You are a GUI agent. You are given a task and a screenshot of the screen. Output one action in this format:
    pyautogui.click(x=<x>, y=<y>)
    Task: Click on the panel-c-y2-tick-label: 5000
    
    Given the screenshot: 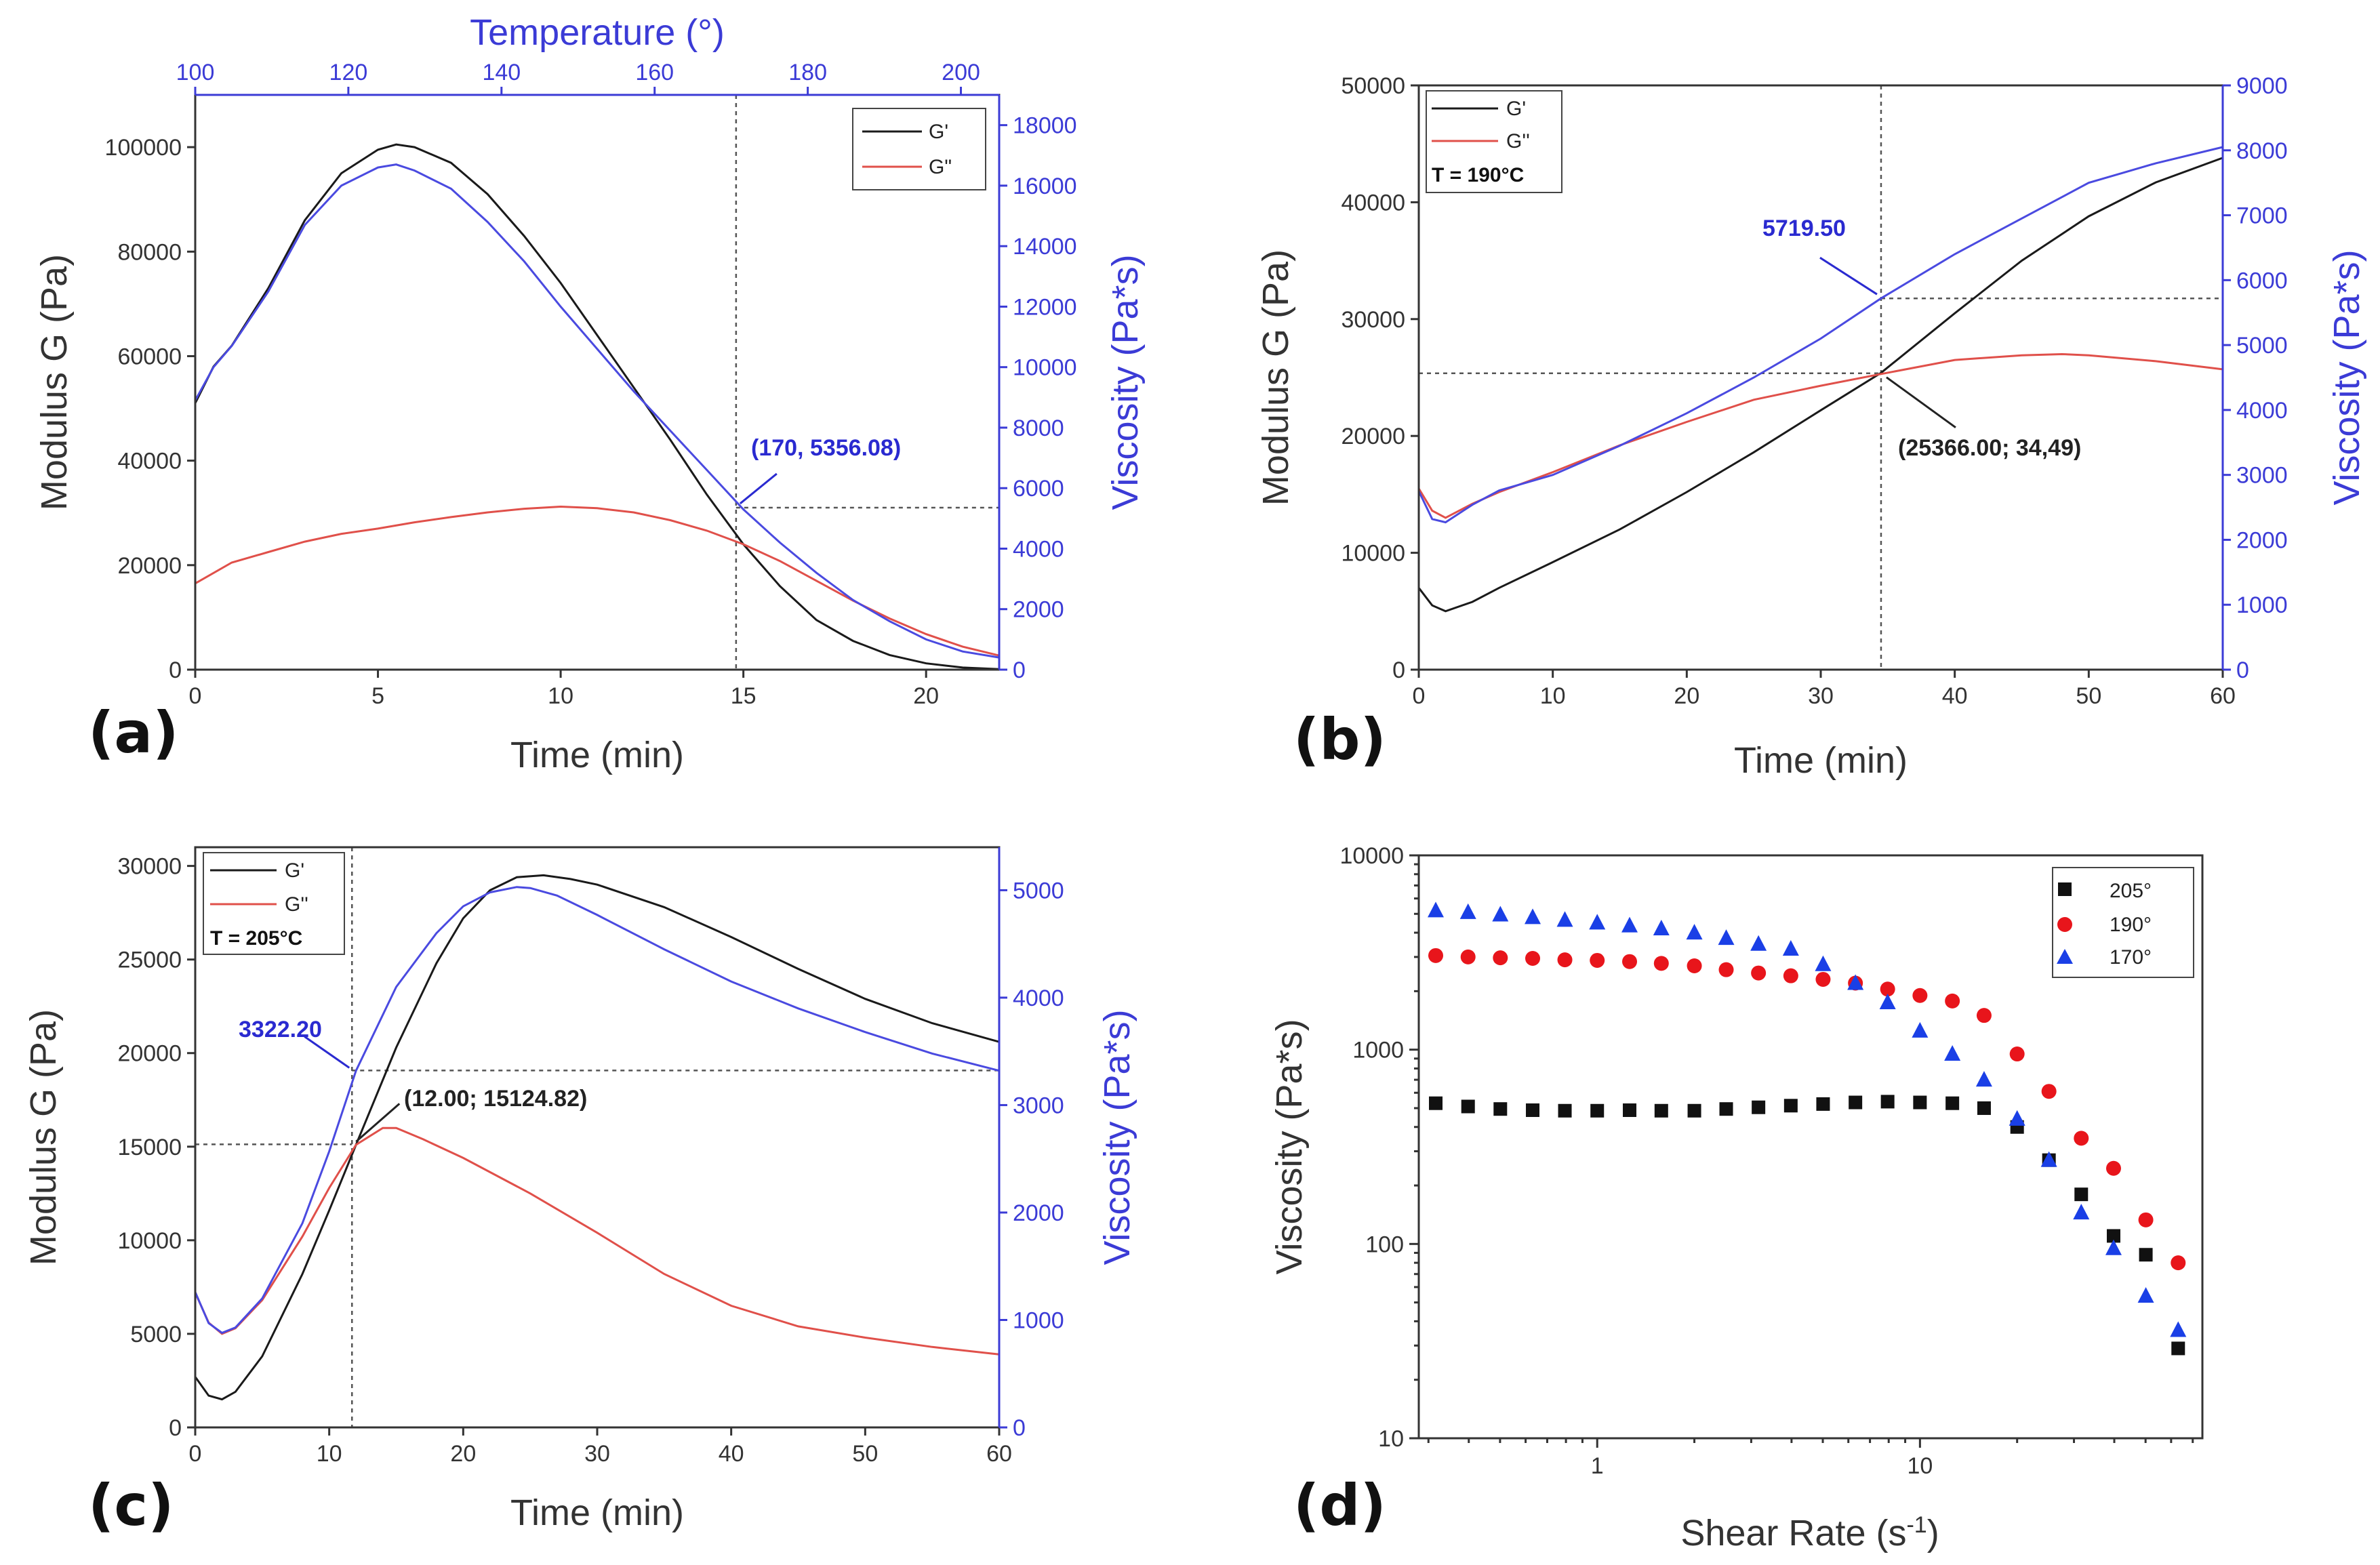 What is the action you would take?
    pyautogui.click(x=1038, y=890)
    